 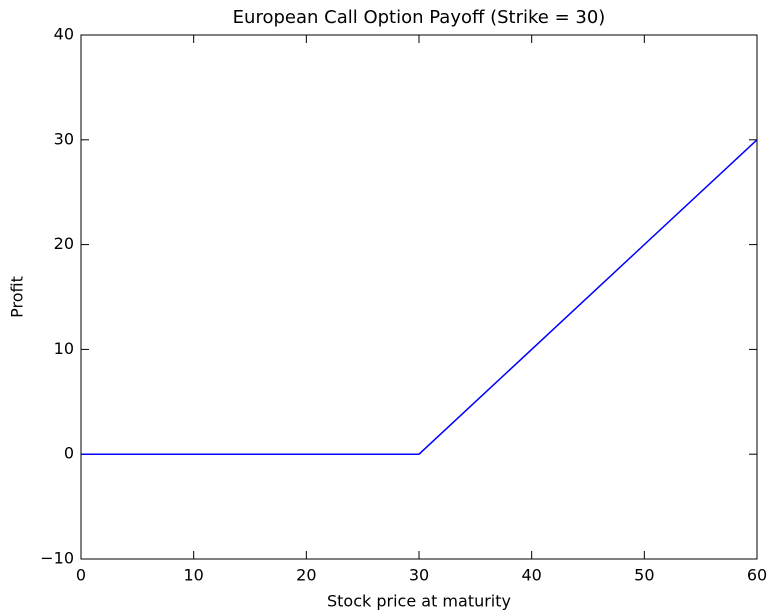 What do you see at coordinates (64, 138) in the screenshot?
I see `y-tick-label: 30` at bounding box center [64, 138].